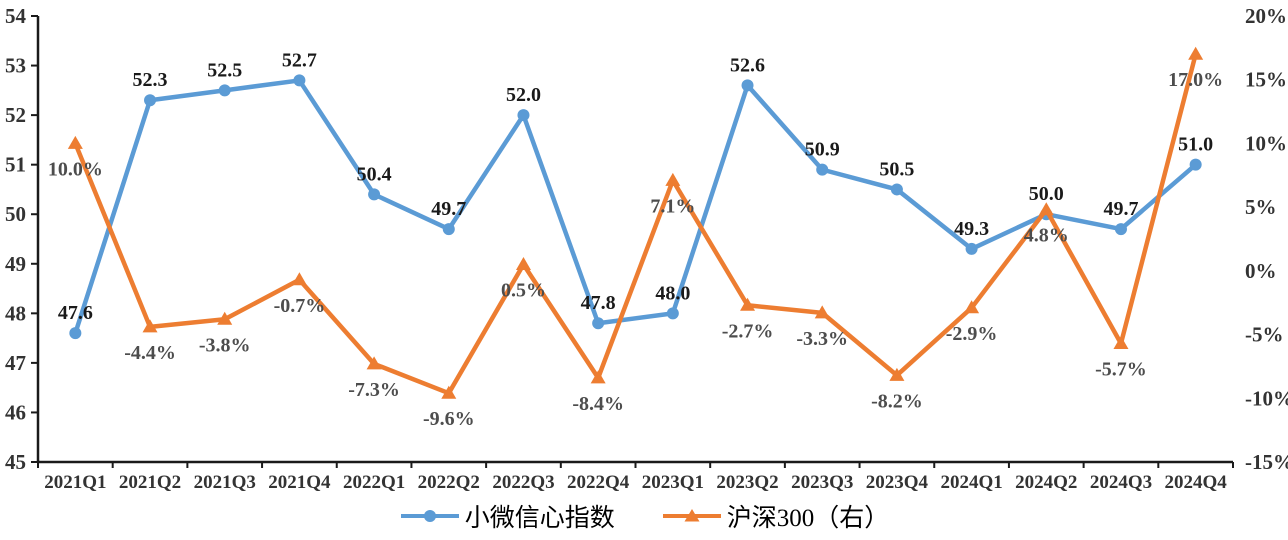  Describe the element at coordinates (1196, 482) in the screenshot. I see `x-axis-category-label: 2024Q4` at that location.